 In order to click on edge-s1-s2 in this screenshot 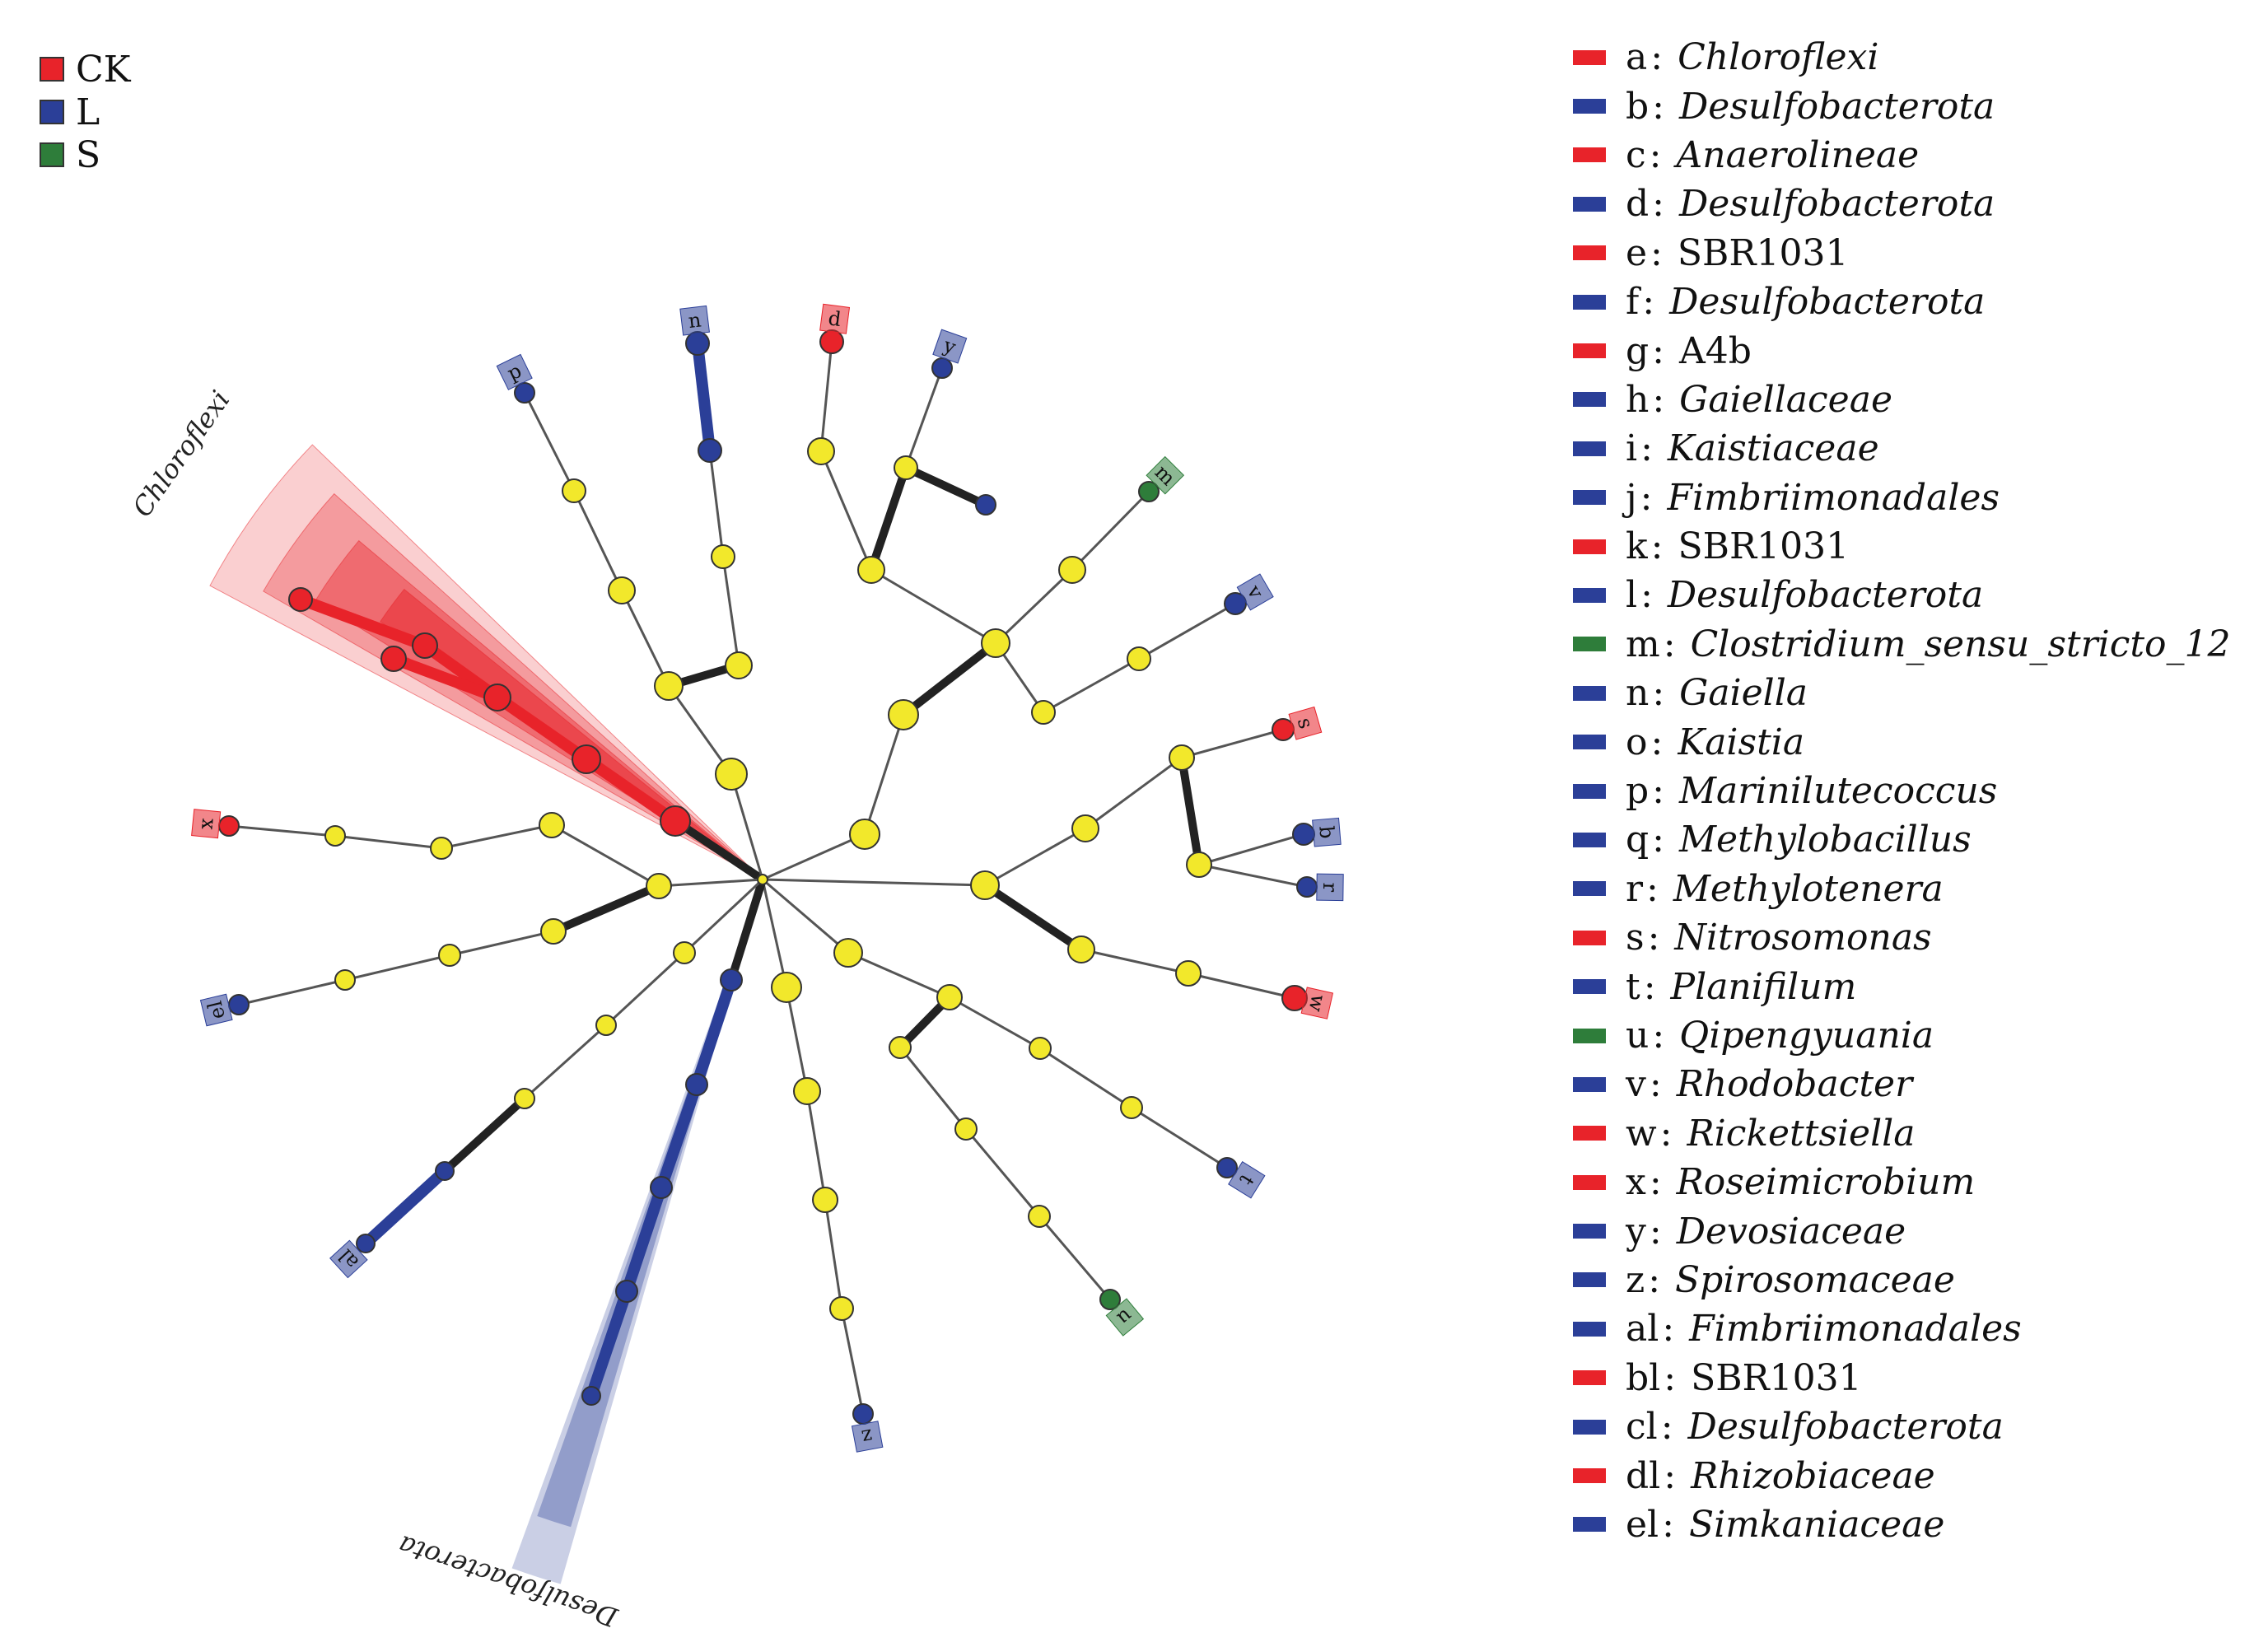, I will do `click(899, 975)`.